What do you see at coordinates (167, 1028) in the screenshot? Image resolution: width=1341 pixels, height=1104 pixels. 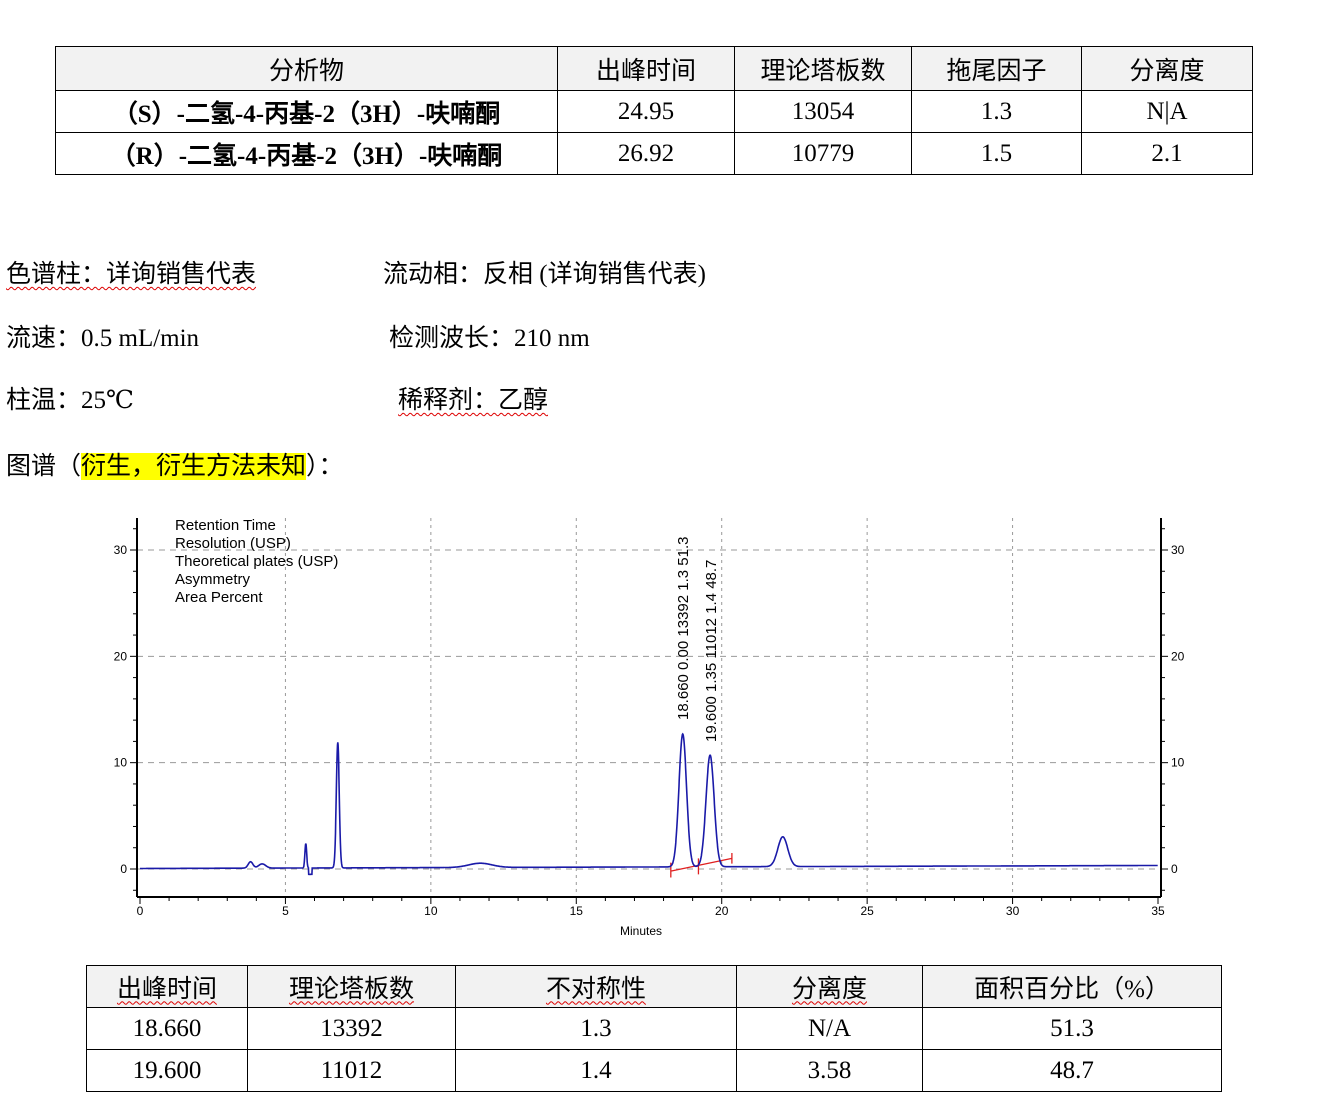 I see `cell: 18.660` at bounding box center [167, 1028].